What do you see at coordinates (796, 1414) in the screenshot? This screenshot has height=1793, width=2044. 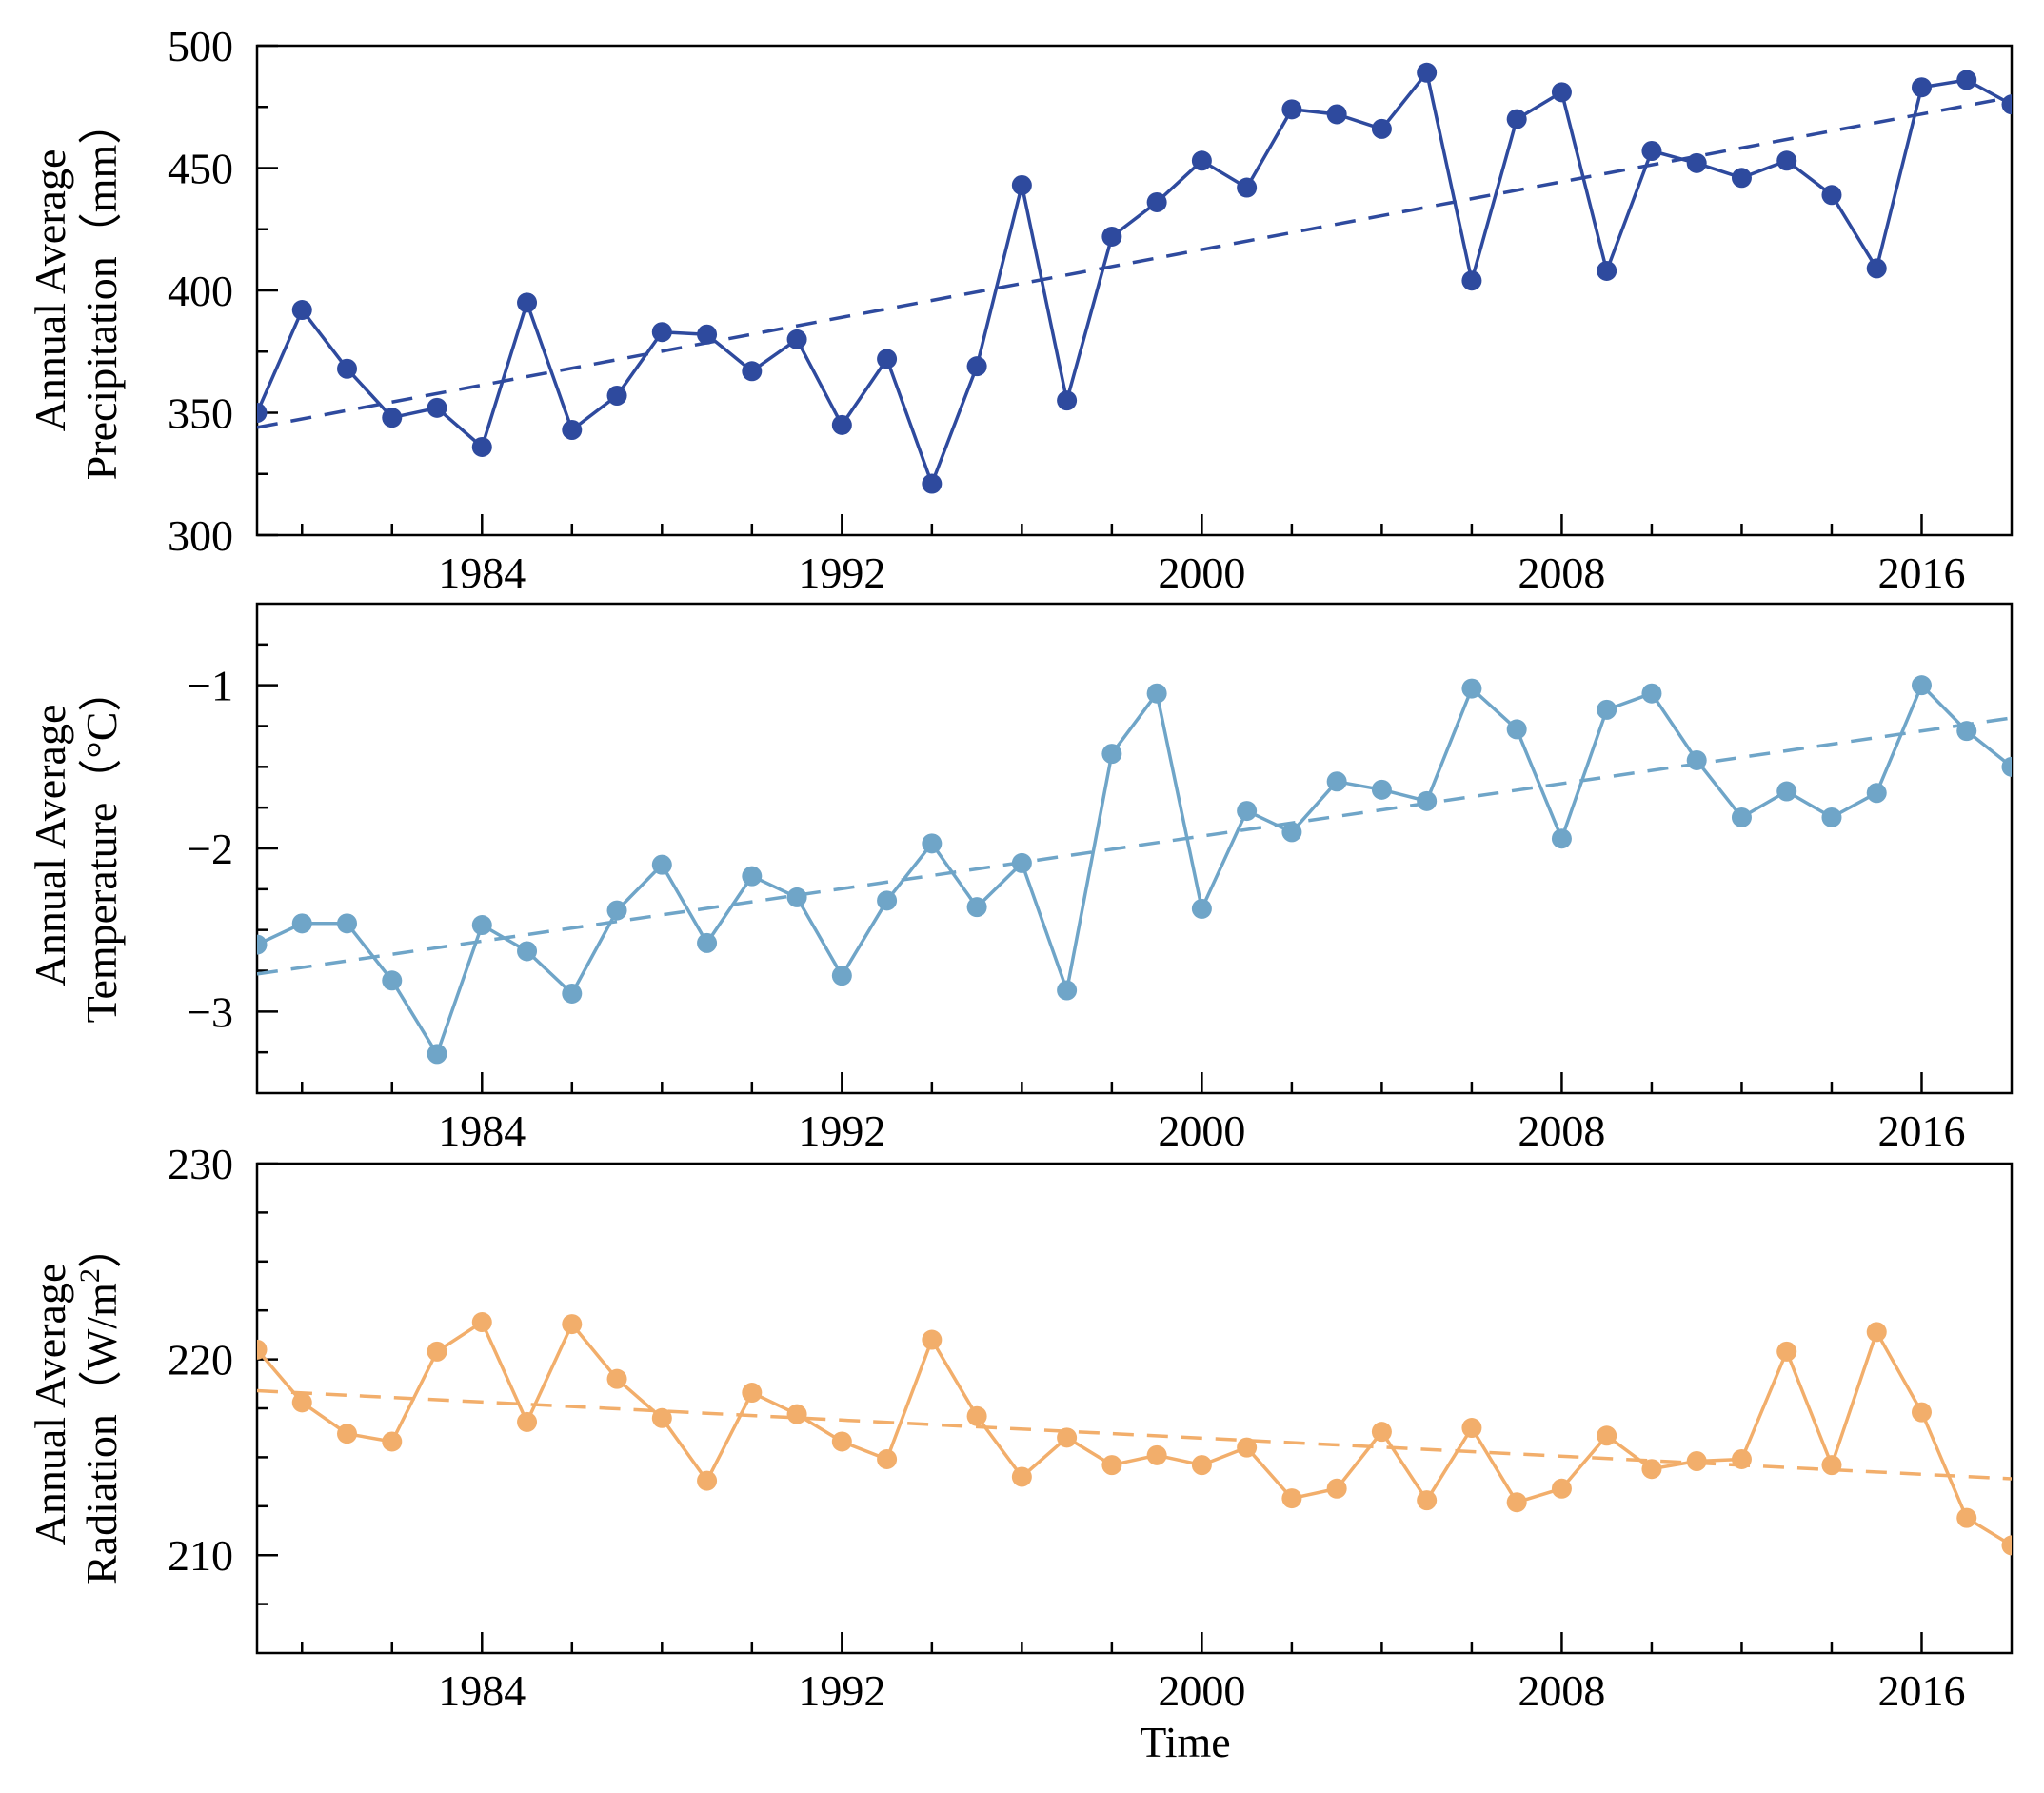 I see `radiation-point-1991` at bounding box center [796, 1414].